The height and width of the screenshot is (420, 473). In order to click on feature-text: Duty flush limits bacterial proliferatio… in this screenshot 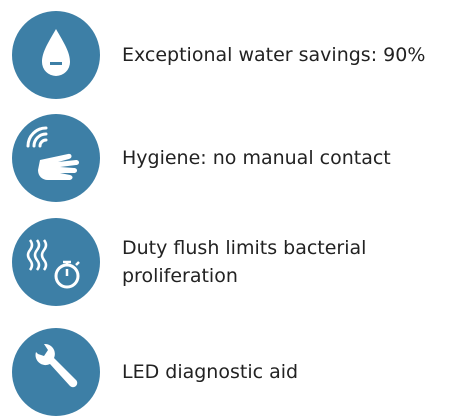, I will do `click(244, 262)`.